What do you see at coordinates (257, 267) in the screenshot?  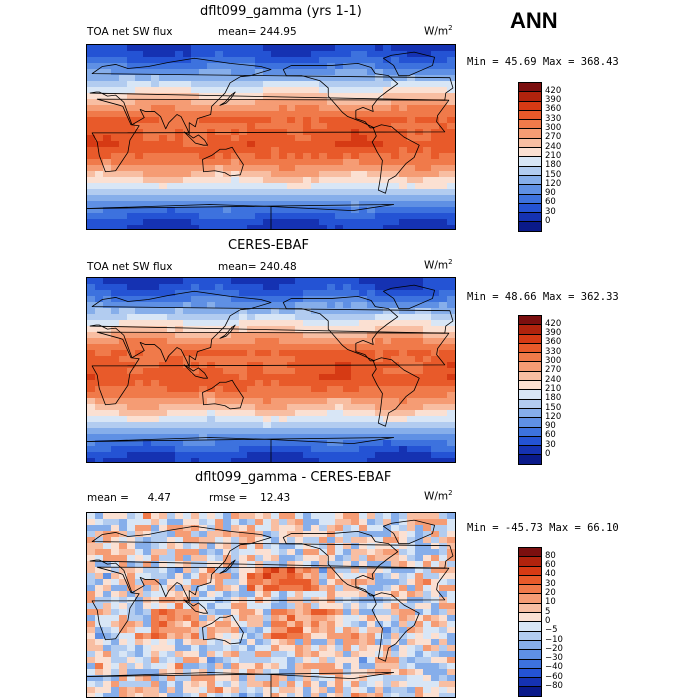 I see `mean-stat: mean= 240.48` at bounding box center [257, 267].